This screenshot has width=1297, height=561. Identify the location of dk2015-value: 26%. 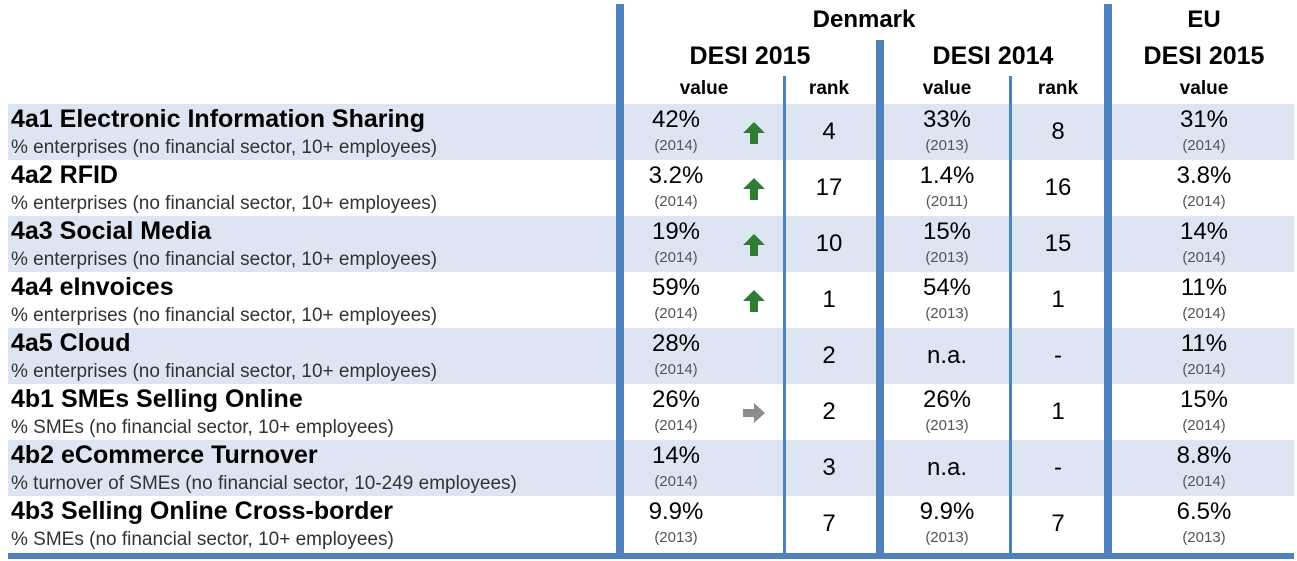
(676, 399).